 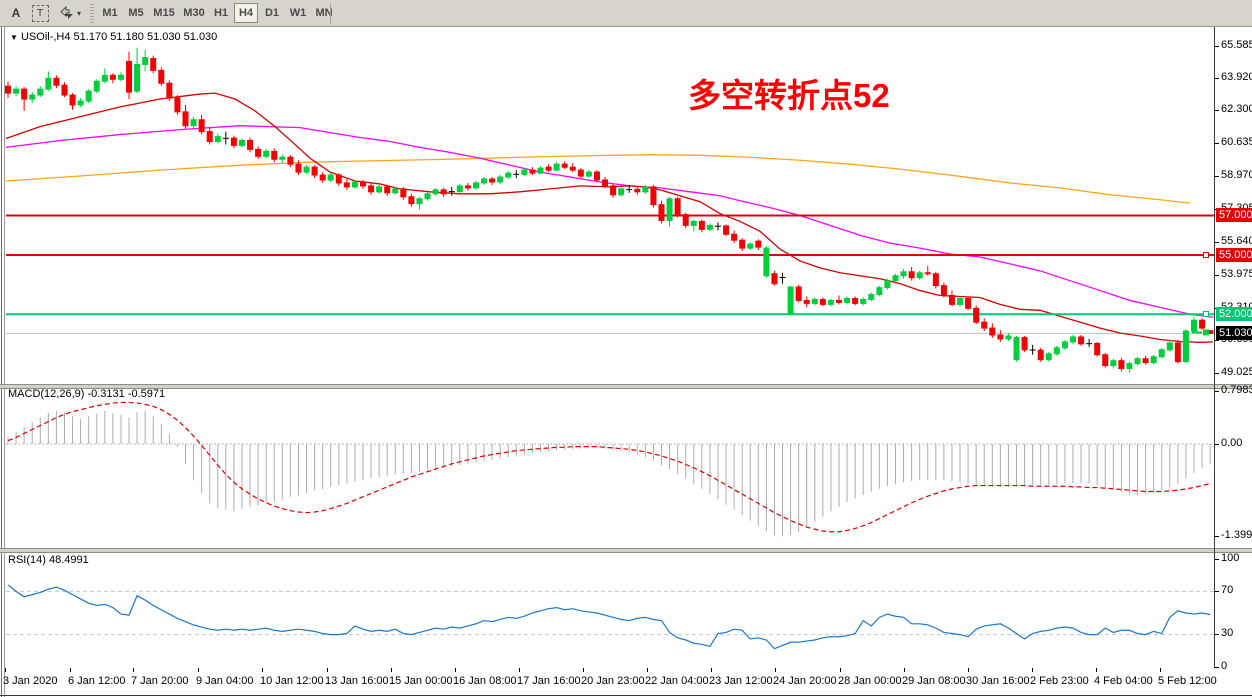 I want to click on timeframe-button-mn: MN, so click(x=324, y=13).